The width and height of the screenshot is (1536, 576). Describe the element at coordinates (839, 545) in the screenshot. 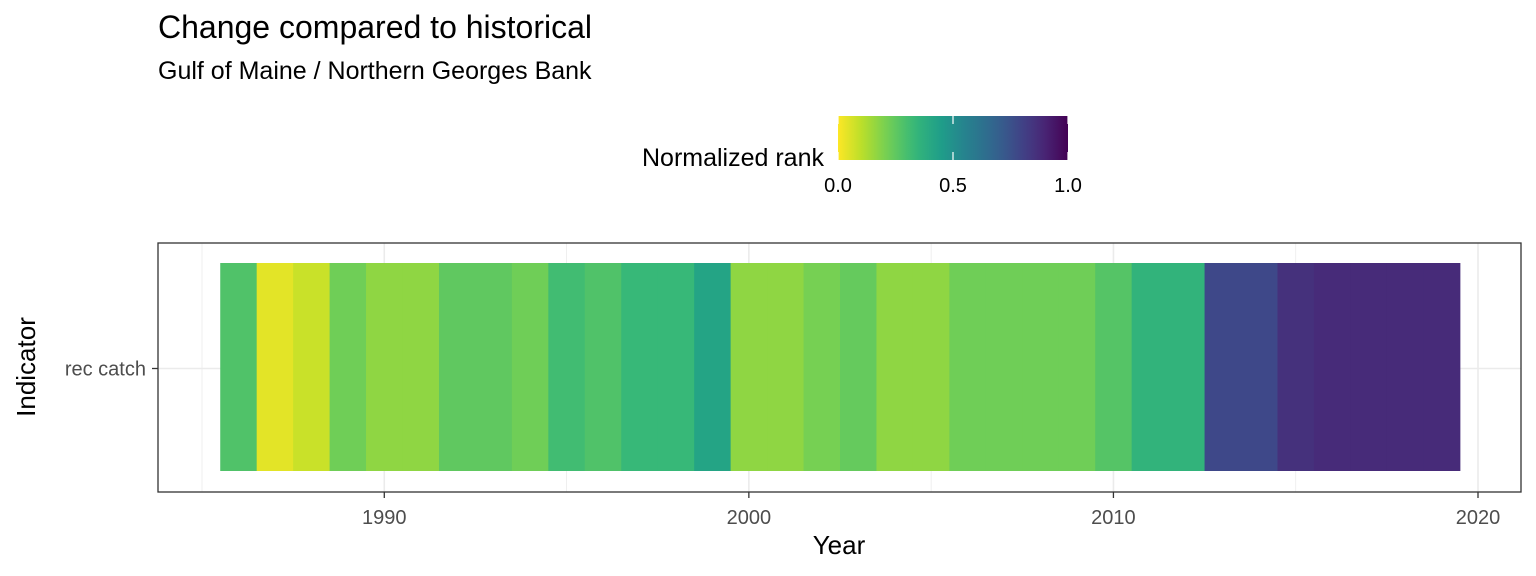

I see `x-axis-label: Year` at that location.